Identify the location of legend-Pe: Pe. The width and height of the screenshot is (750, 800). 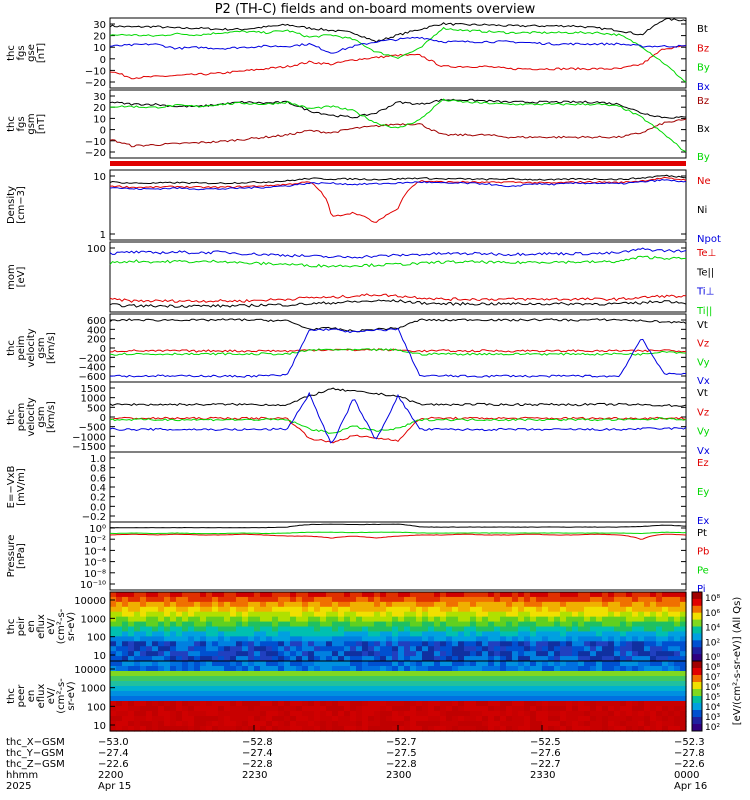
(703, 570).